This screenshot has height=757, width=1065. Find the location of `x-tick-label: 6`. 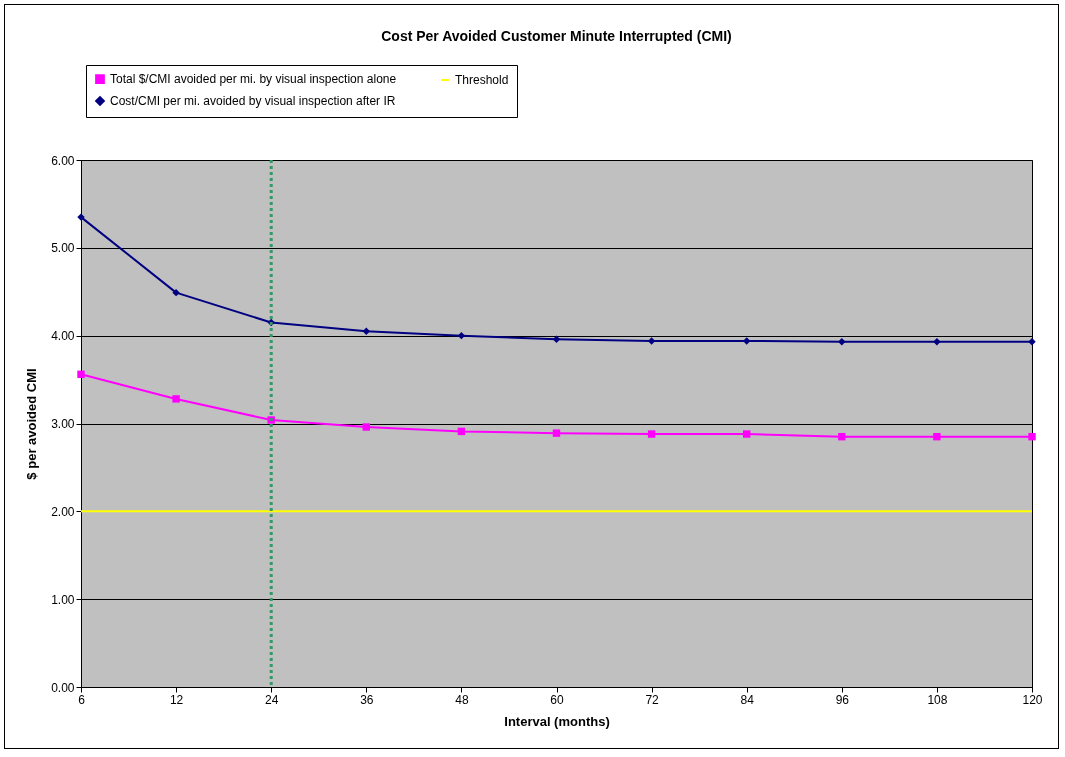

x-tick-label: 6 is located at coordinates (82, 699).